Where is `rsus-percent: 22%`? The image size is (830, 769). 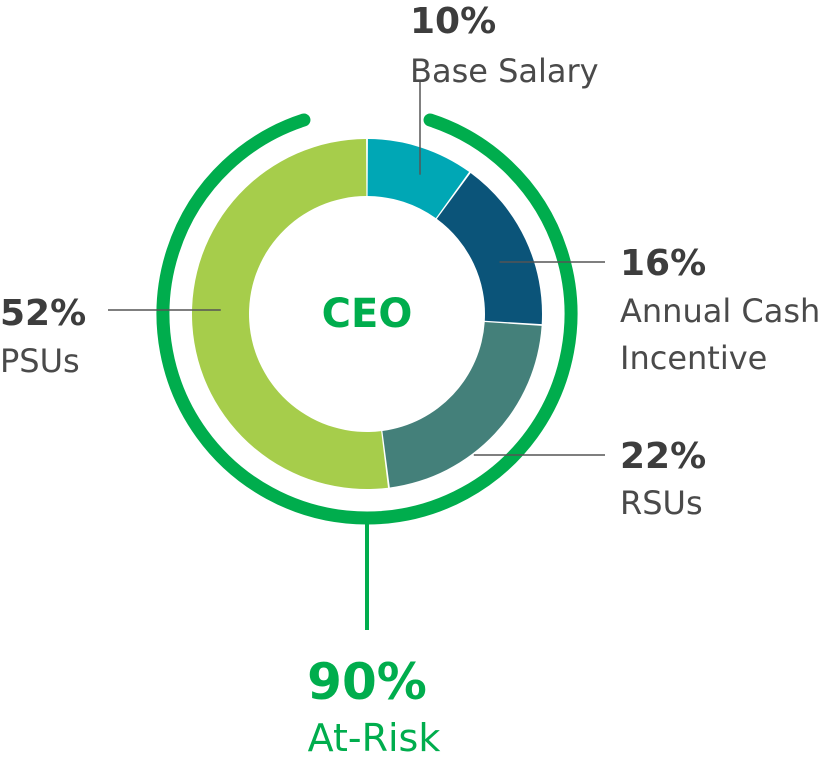
rsus-percent: 22% is located at coordinates (663, 456).